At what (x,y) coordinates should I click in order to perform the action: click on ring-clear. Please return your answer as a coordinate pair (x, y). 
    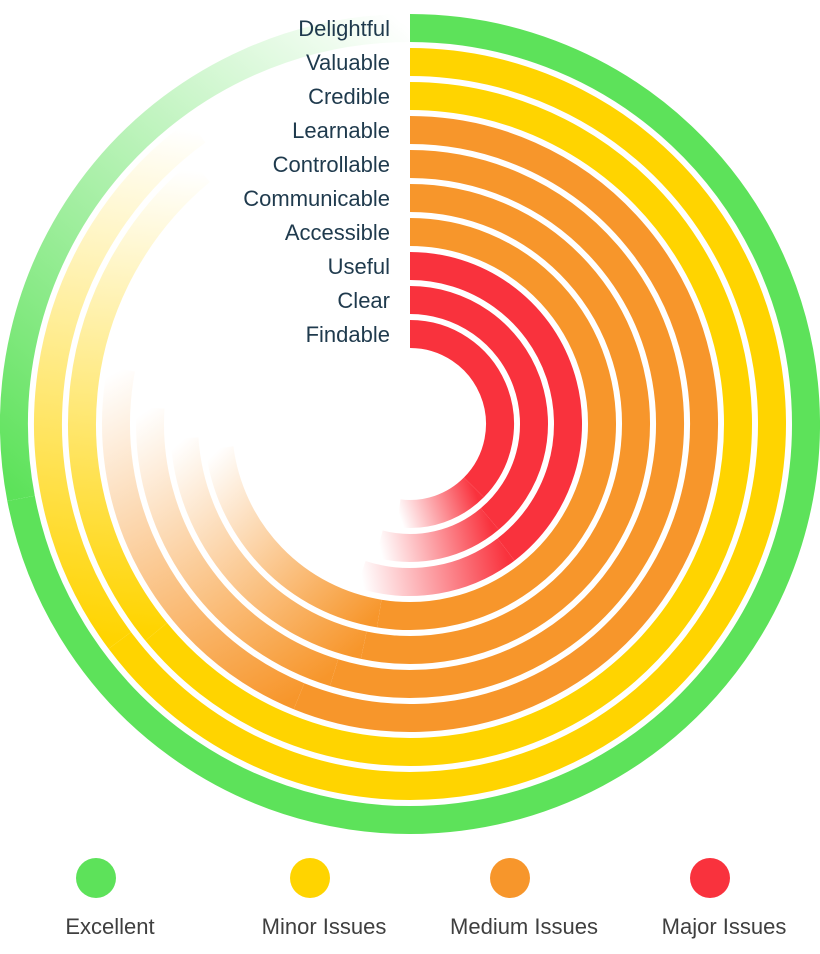
    Looking at the image, I should click on (478, 408).